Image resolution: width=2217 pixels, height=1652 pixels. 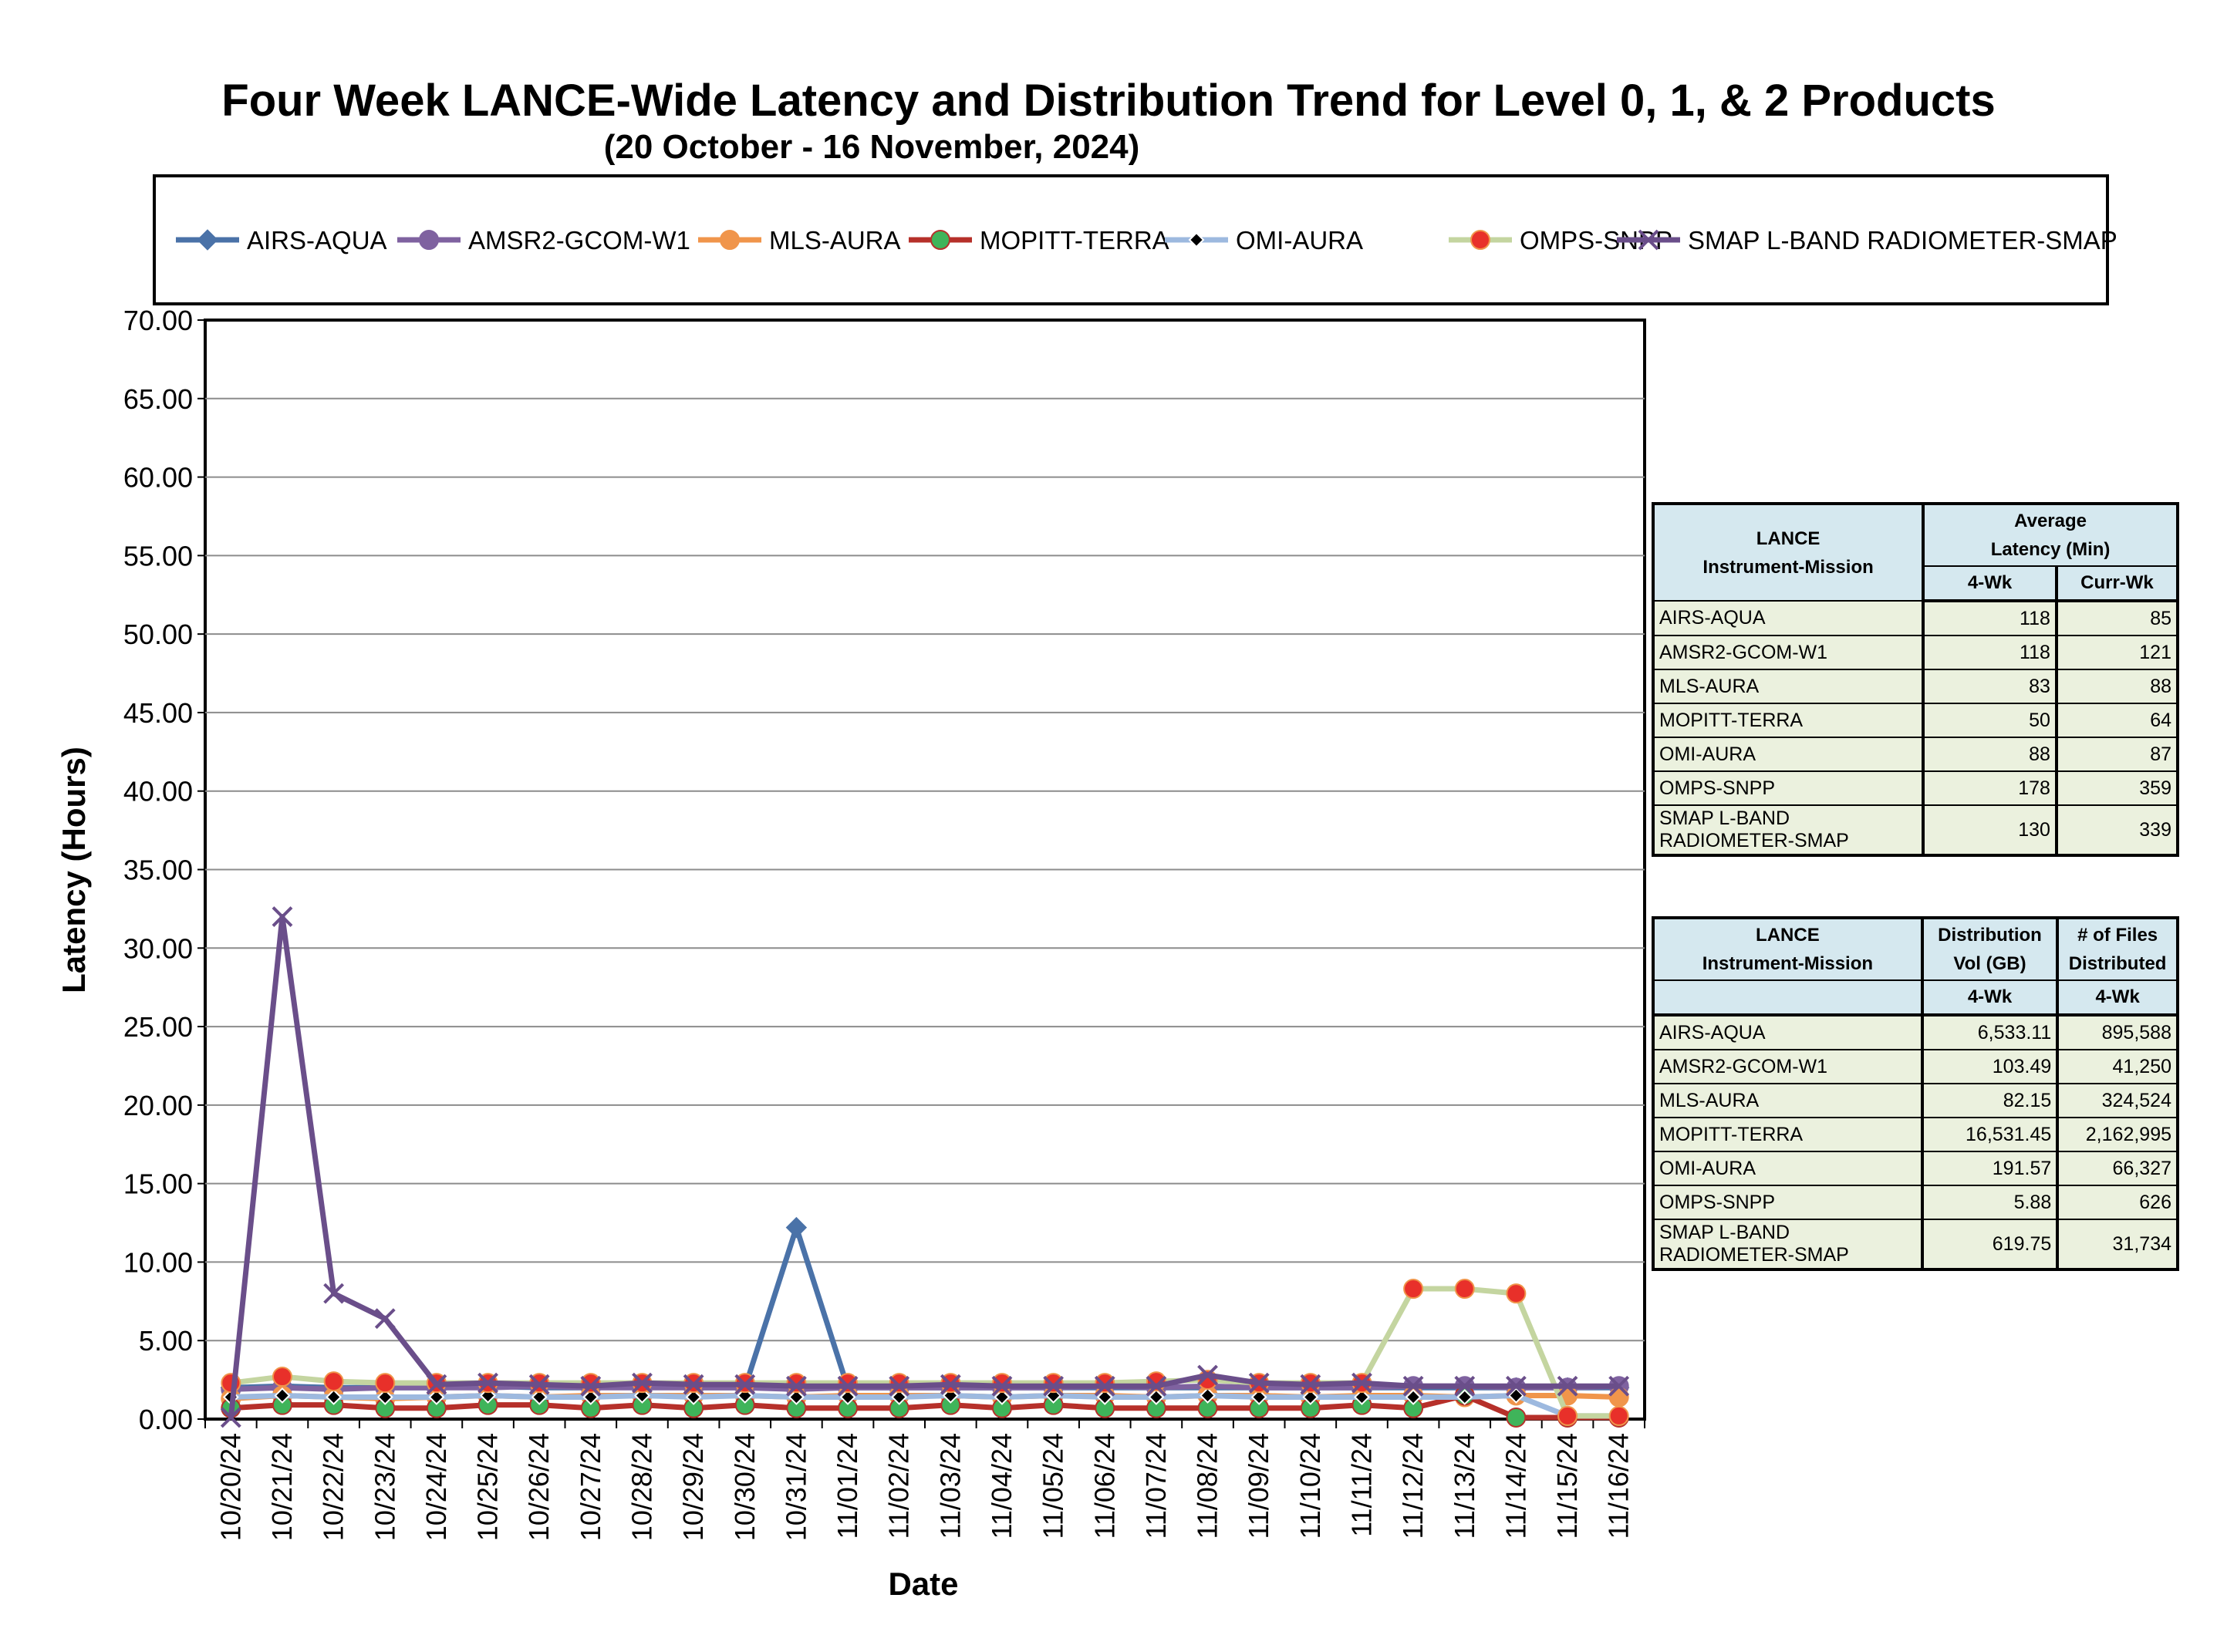 I want to click on y-axis-title: Latency (Hours), so click(x=74, y=870).